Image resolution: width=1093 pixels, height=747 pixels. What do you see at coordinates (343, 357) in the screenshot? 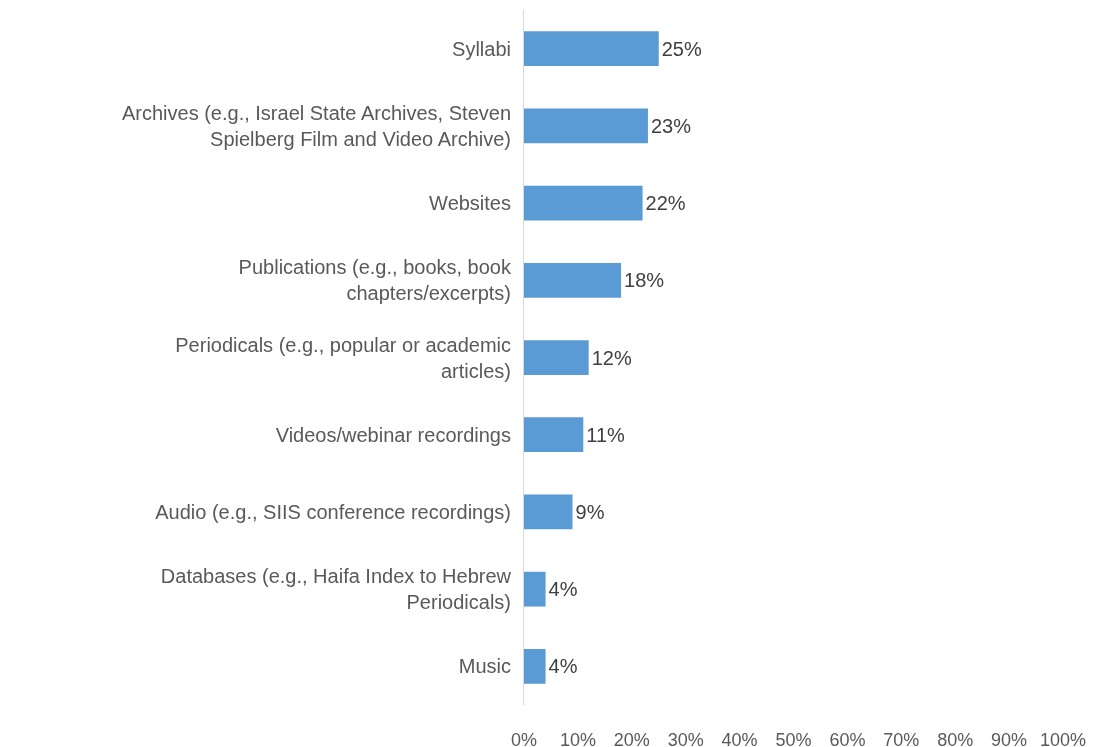
I see `y-tick-label: Periodicals (e.g., popular or academic articles)` at bounding box center [343, 357].